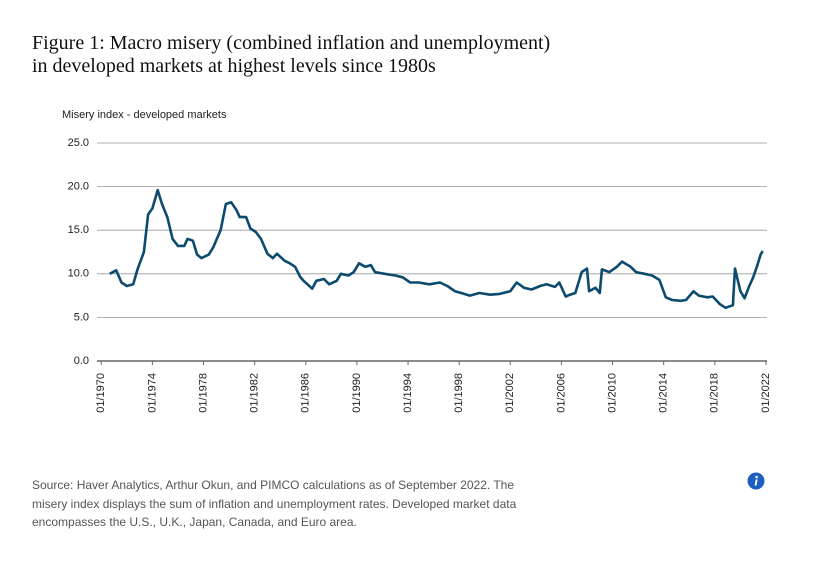 The image size is (830, 563). Describe the element at coordinates (144, 115) in the screenshot. I see `y-axis-label: Misery index - developed markets` at that location.